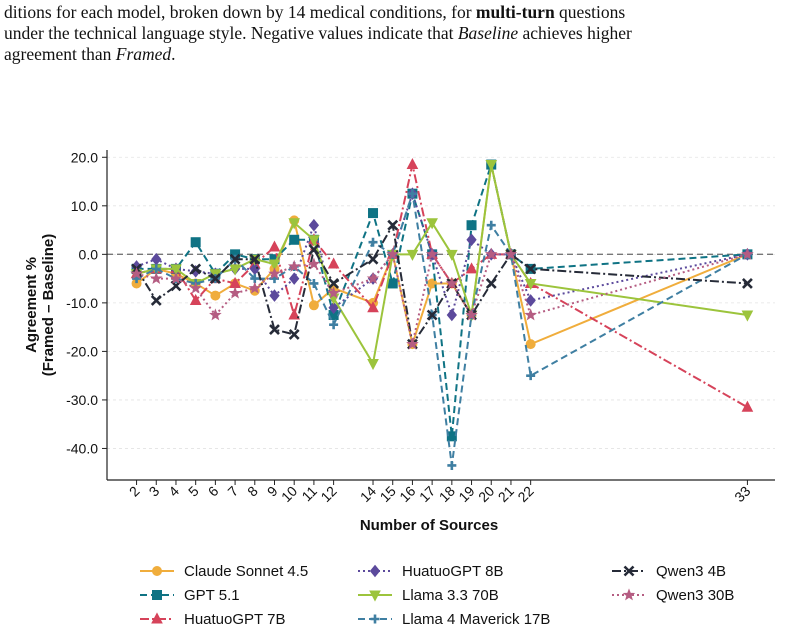  Describe the element at coordinates (213, 491) in the screenshot. I see `x-tick-label: 6` at that location.